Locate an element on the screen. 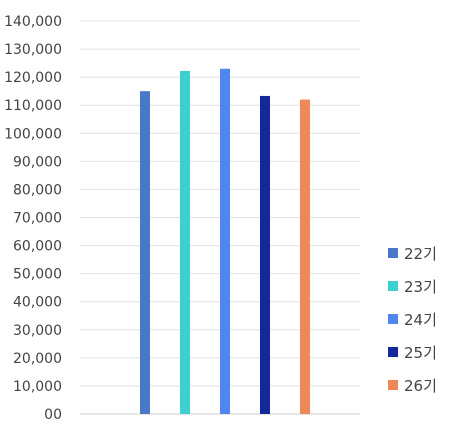 This screenshot has height=442, width=451. y-tick-label: 20,000 is located at coordinates (37, 359).